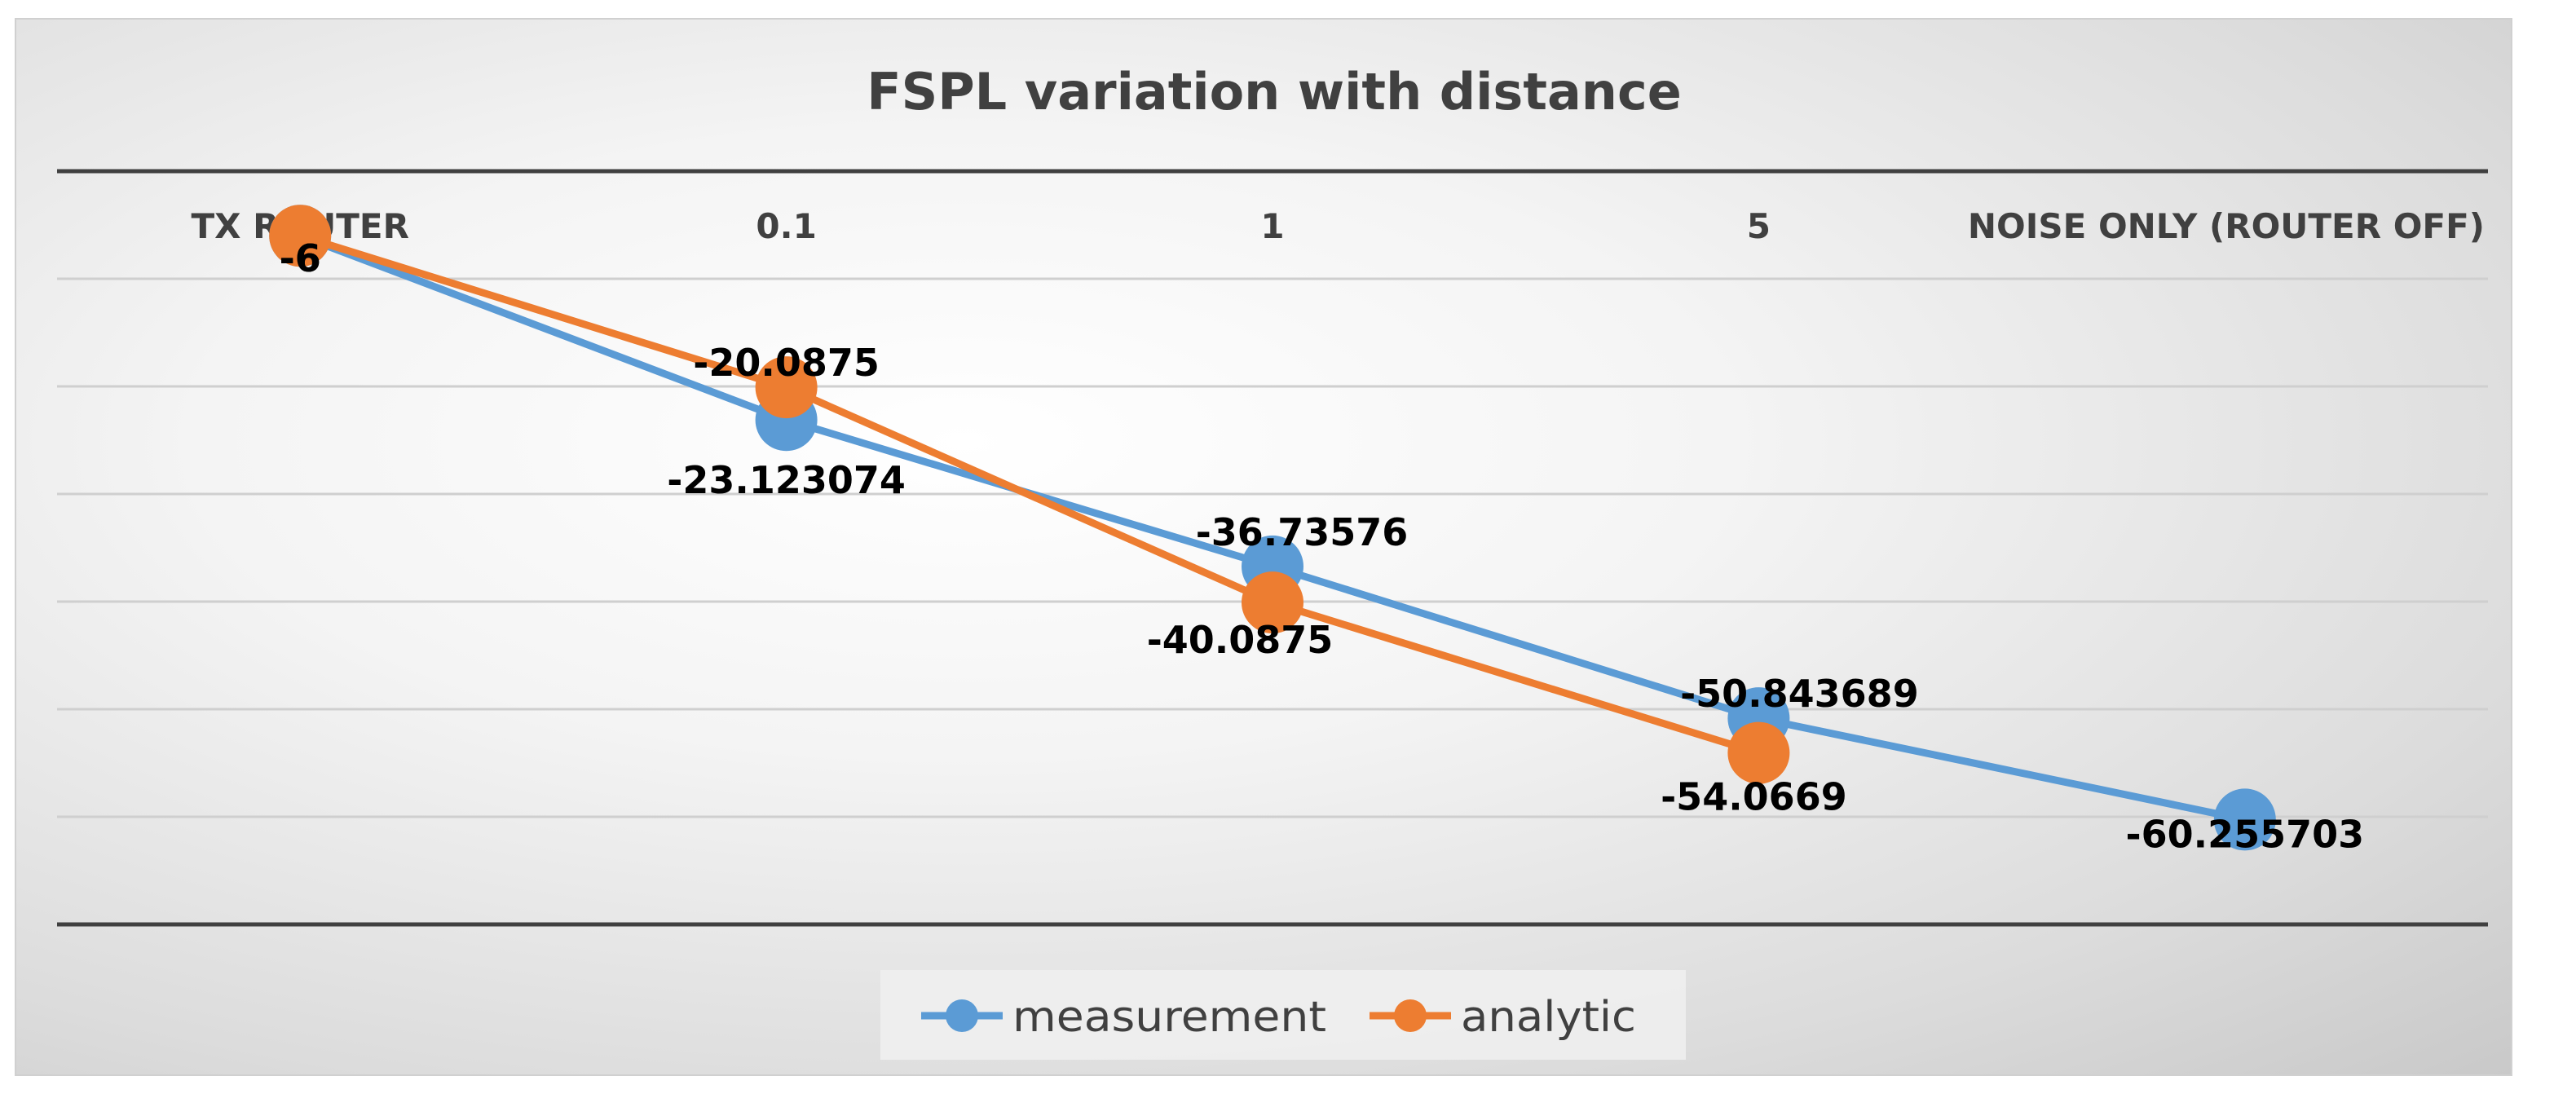 This screenshot has width=2576, height=1107. I want to click on data-label-analytic: -6, so click(300, 258).